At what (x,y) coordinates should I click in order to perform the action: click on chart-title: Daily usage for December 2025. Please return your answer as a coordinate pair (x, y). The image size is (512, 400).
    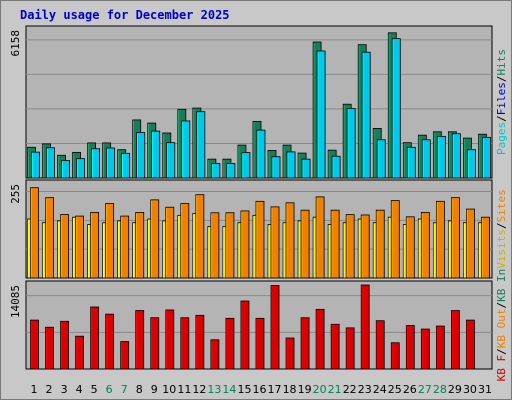
    Looking at the image, I should click on (125, 15).